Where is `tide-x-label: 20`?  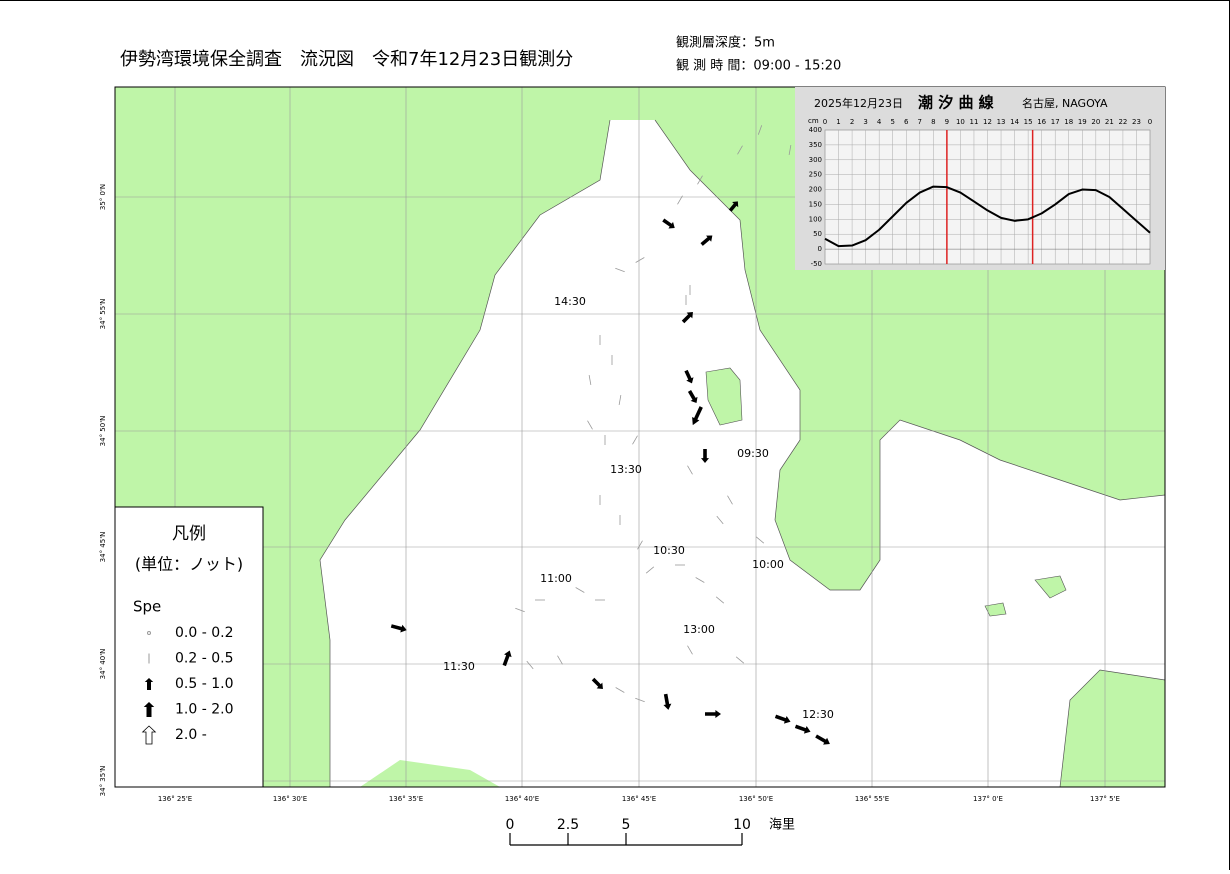
tide-x-label: 20 is located at coordinates (1095, 122).